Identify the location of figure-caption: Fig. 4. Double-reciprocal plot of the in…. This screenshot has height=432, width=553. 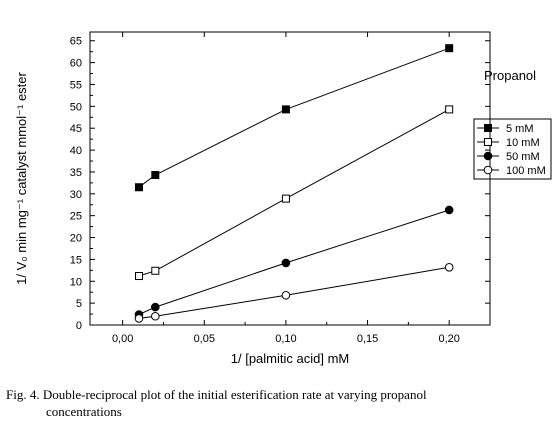
(276, 403).